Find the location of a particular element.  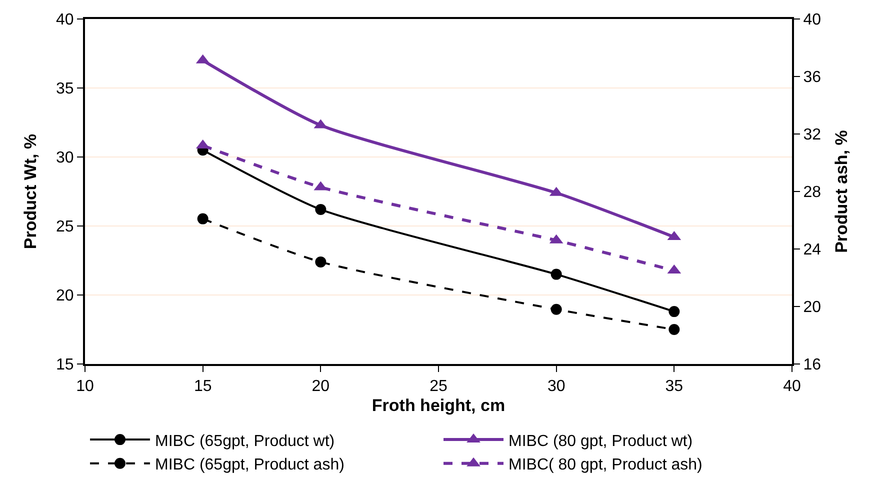

x-axis-title: Froth height, cm is located at coordinates (439, 406).